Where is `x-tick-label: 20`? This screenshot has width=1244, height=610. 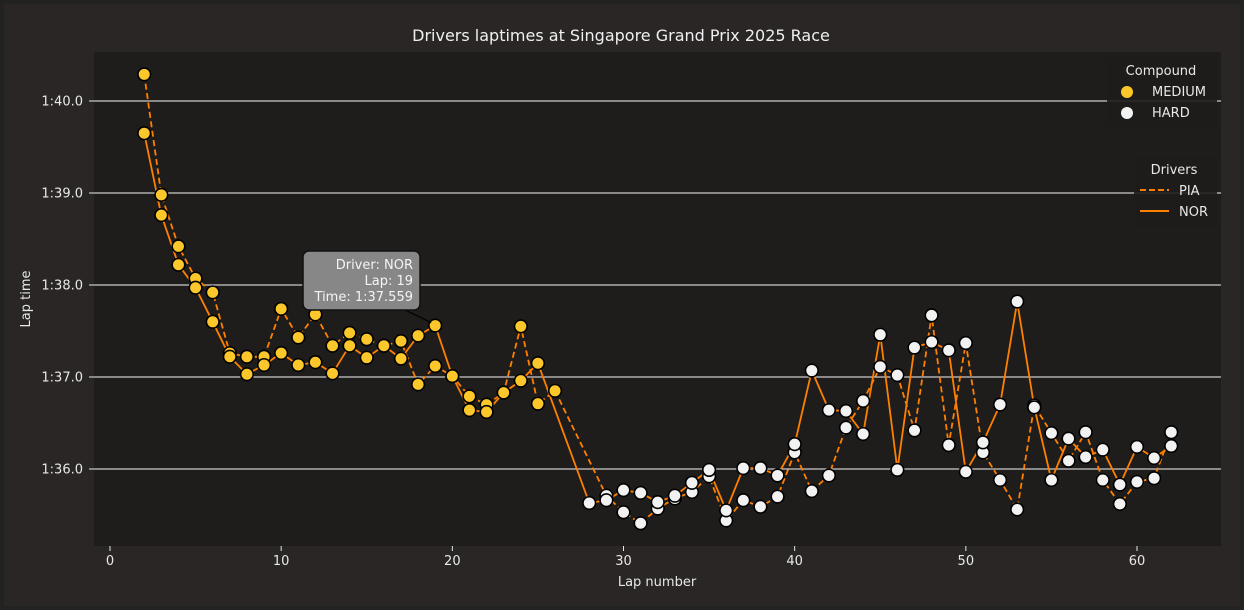 x-tick-label: 20 is located at coordinates (452, 561).